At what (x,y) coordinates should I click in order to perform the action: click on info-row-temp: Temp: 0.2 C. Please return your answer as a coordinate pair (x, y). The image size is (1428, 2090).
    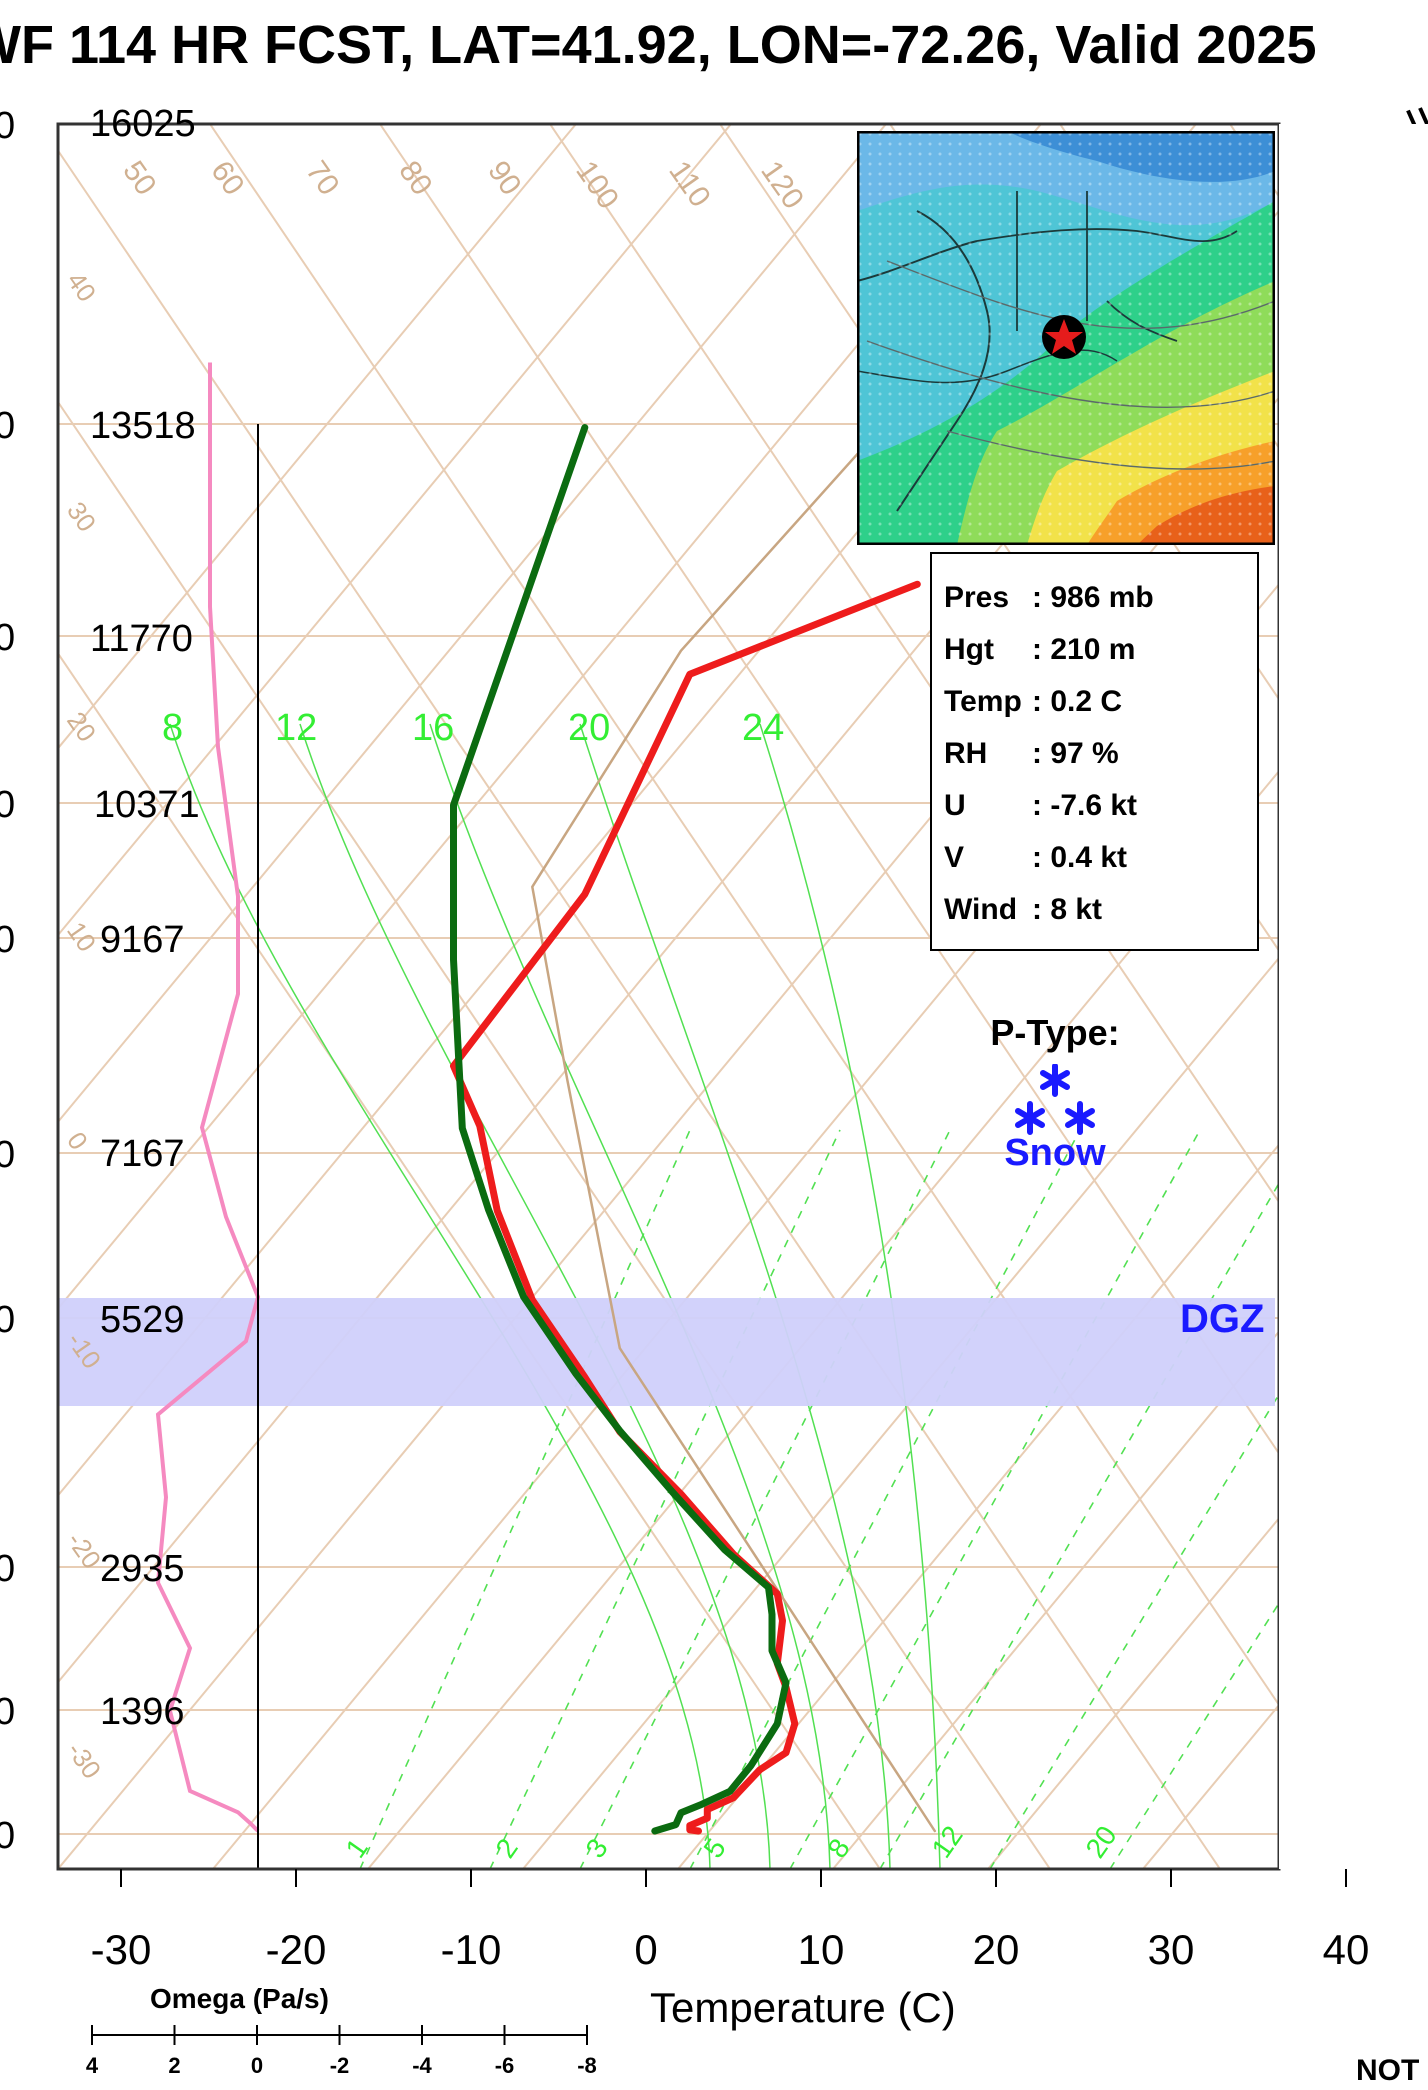
    Looking at the image, I should click on (1033, 701).